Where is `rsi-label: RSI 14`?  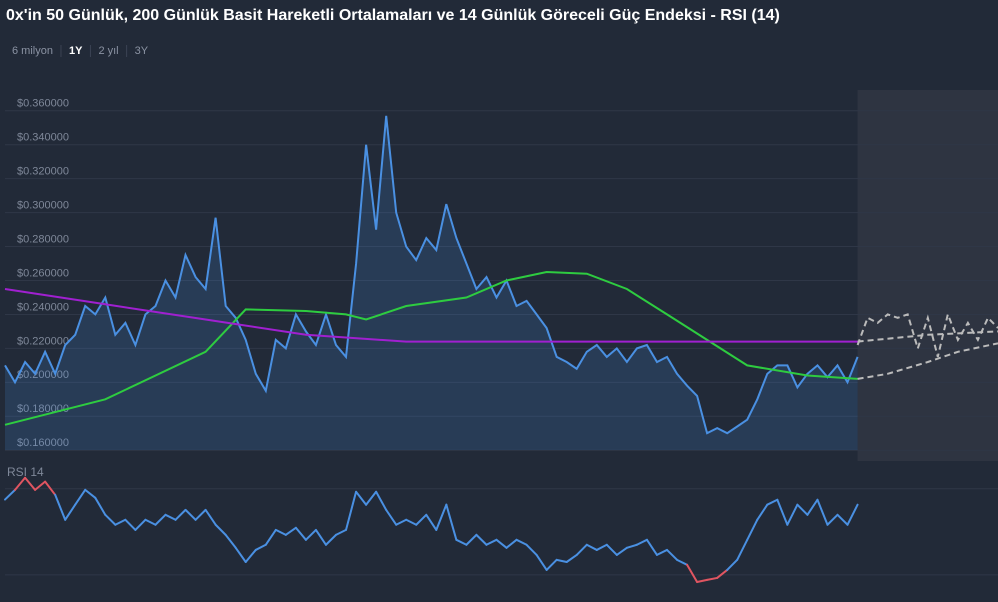
rsi-label: RSI 14 is located at coordinates (25, 472).